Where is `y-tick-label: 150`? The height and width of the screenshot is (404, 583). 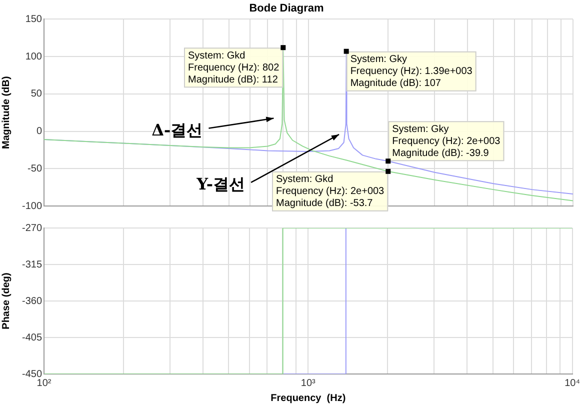 y-tick-label: 150 is located at coordinates (33, 19).